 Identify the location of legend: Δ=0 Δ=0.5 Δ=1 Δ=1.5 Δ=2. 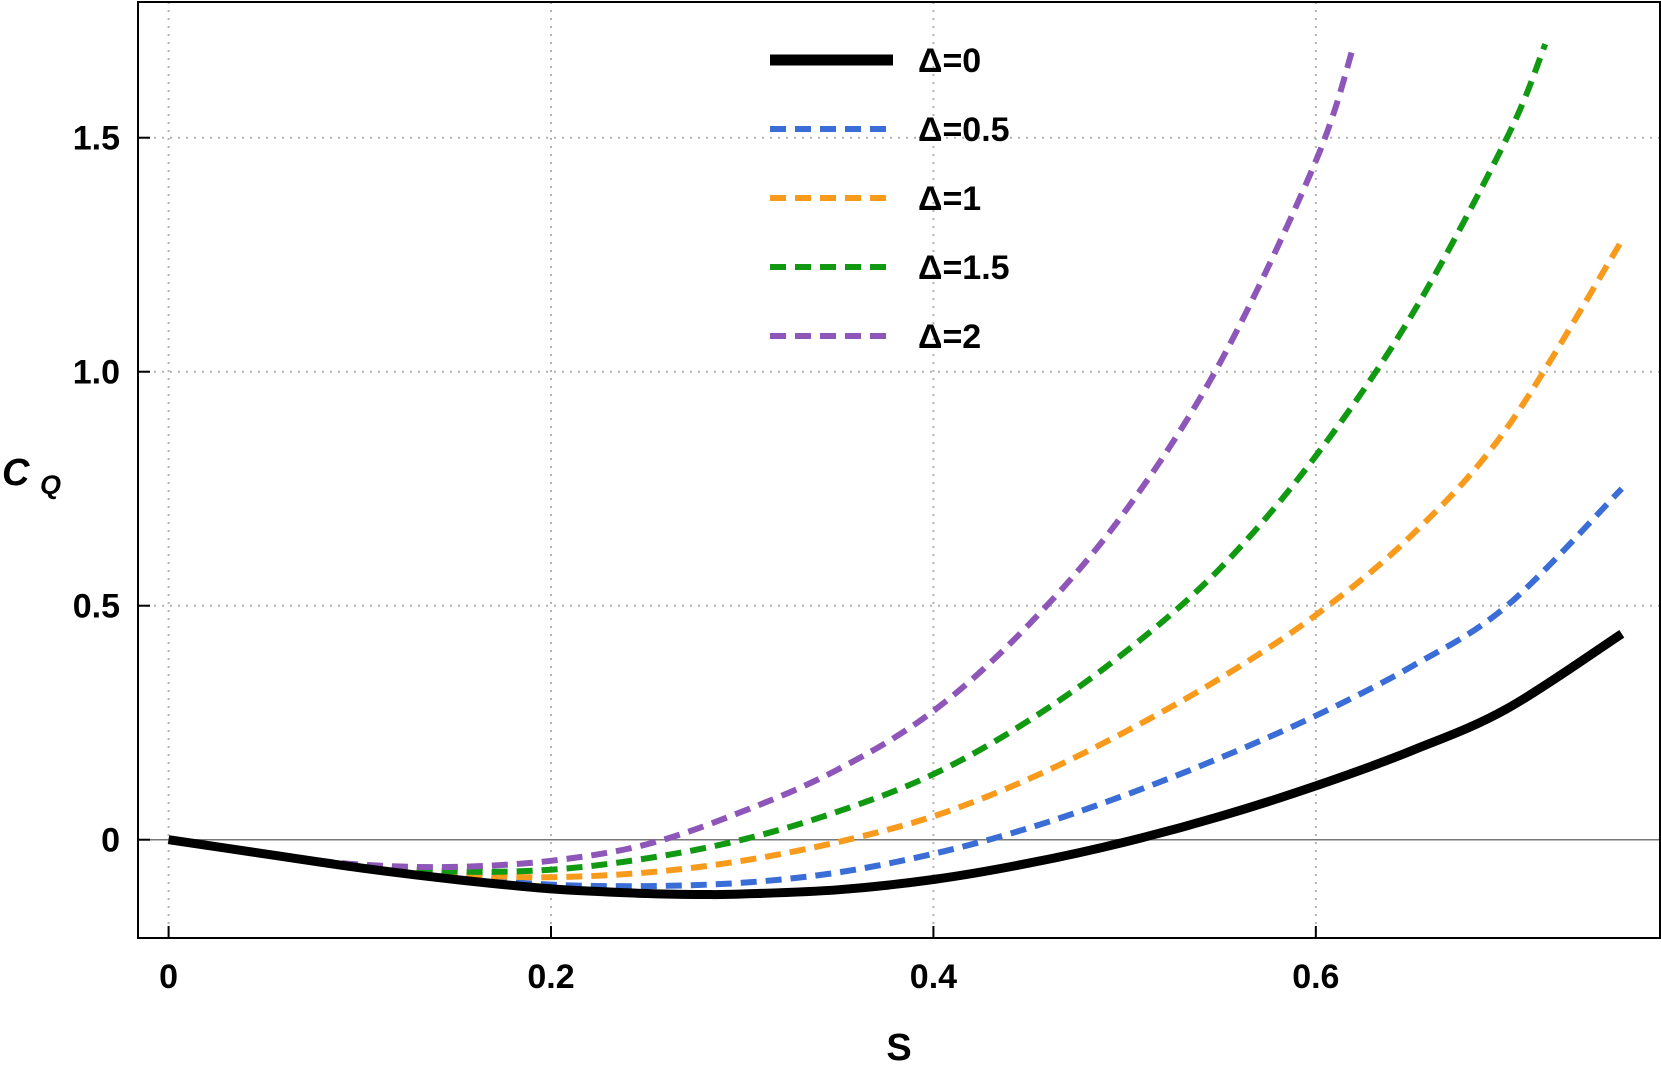
(890, 199).